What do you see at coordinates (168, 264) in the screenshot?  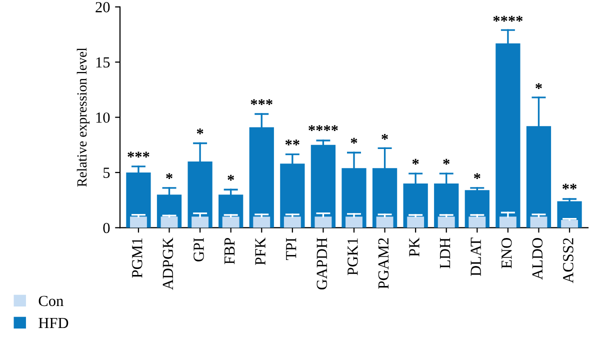 I see `x-tick-label: ADPGK` at bounding box center [168, 264].